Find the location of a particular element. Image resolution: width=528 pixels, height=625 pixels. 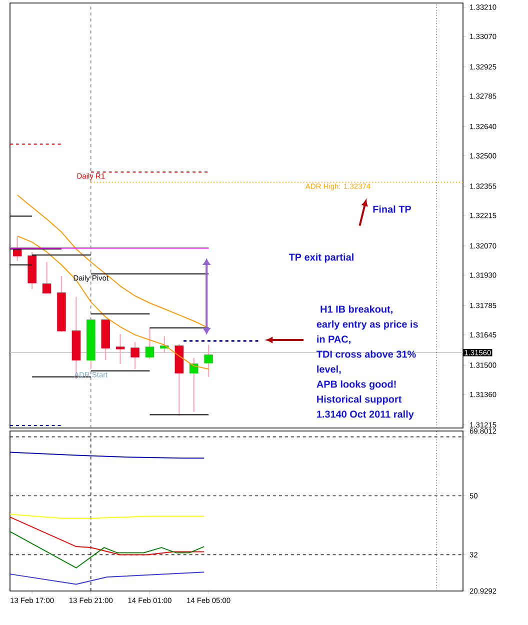

annotation: level, is located at coordinates (329, 369).